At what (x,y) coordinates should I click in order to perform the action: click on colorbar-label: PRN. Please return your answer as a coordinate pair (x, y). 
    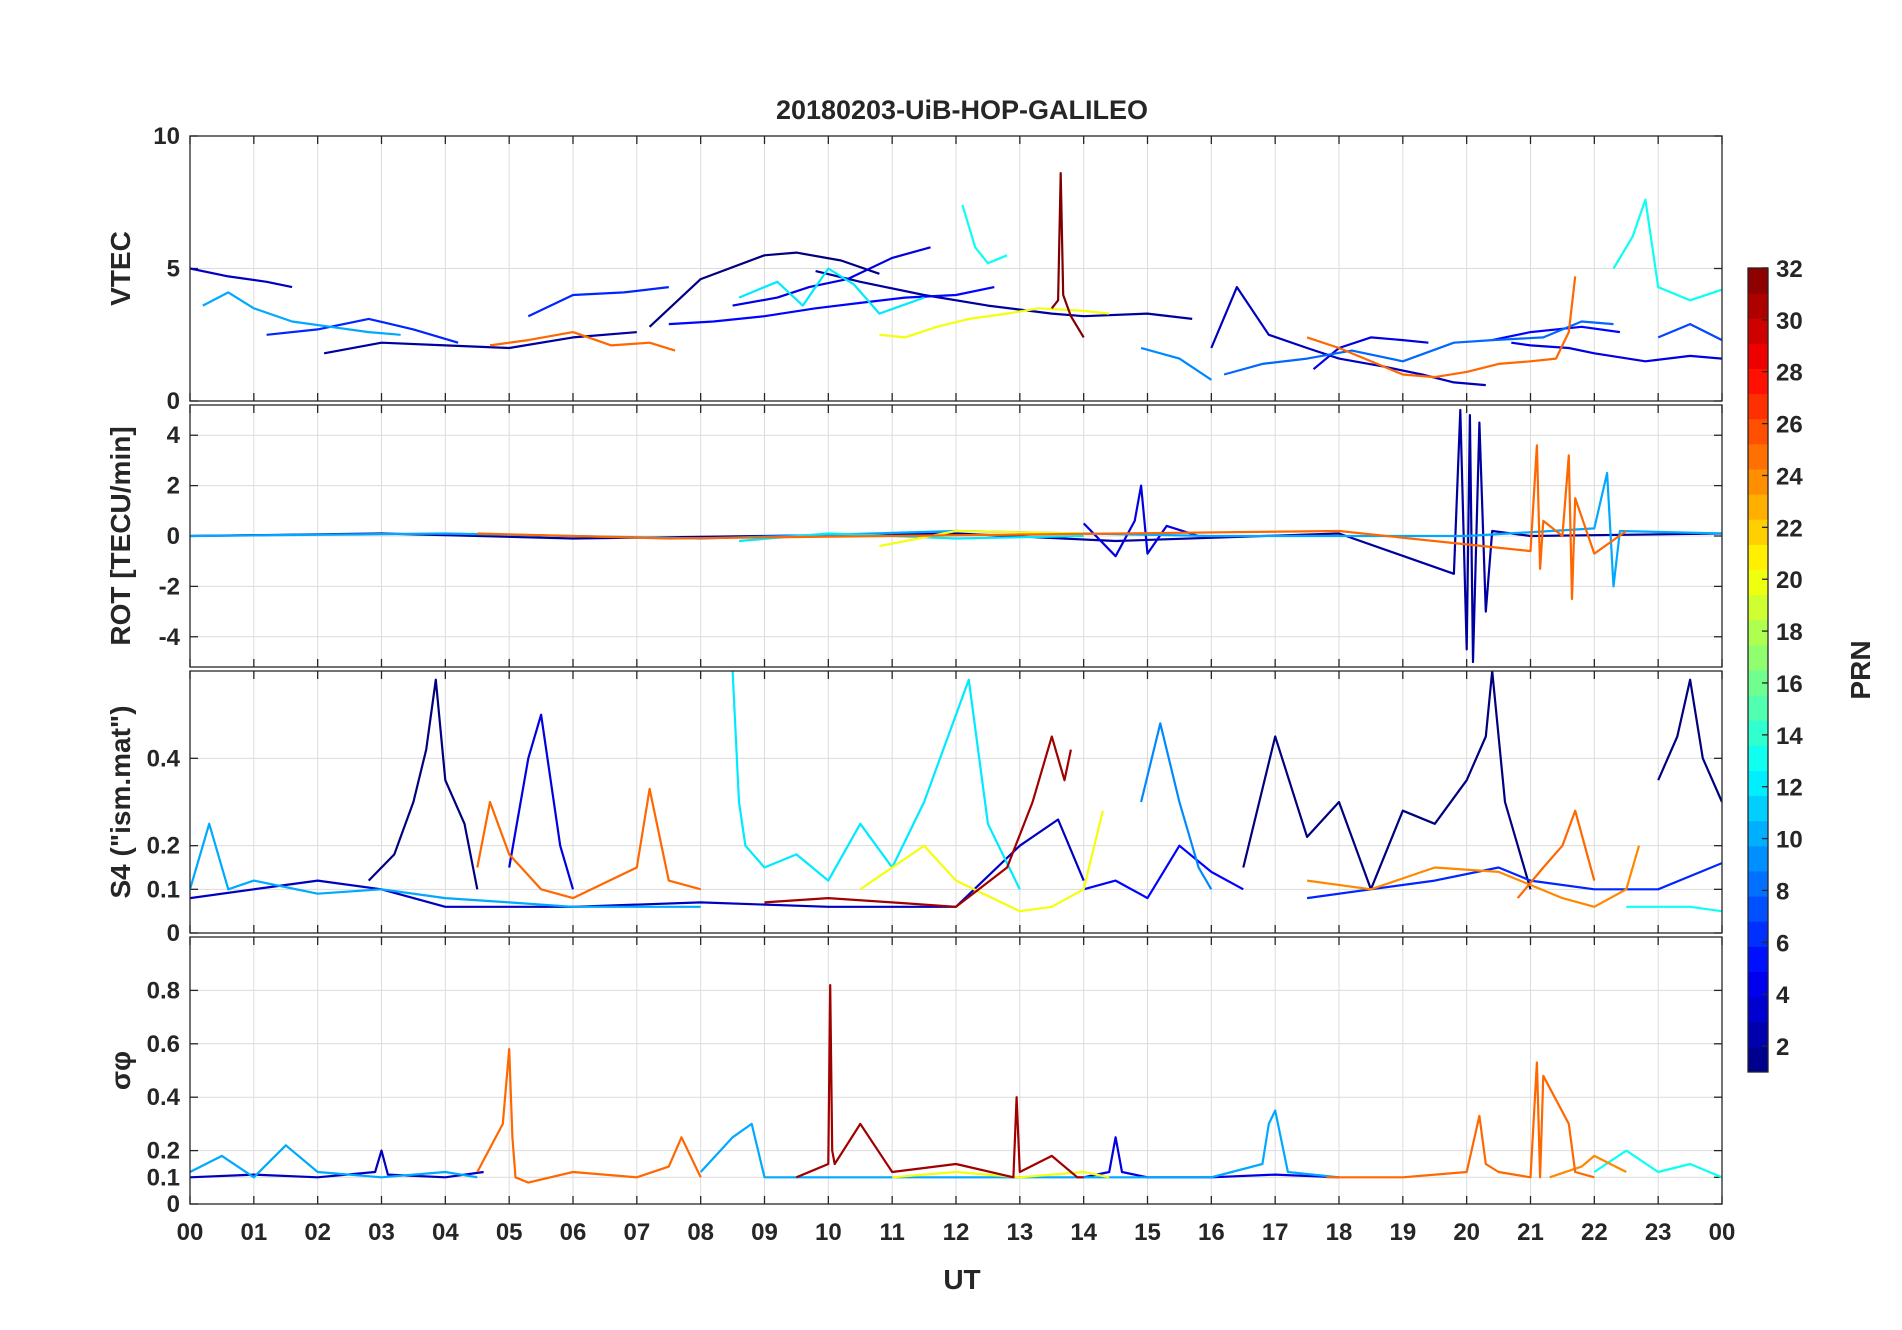
    Looking at the image, I should click on (1860, 669).